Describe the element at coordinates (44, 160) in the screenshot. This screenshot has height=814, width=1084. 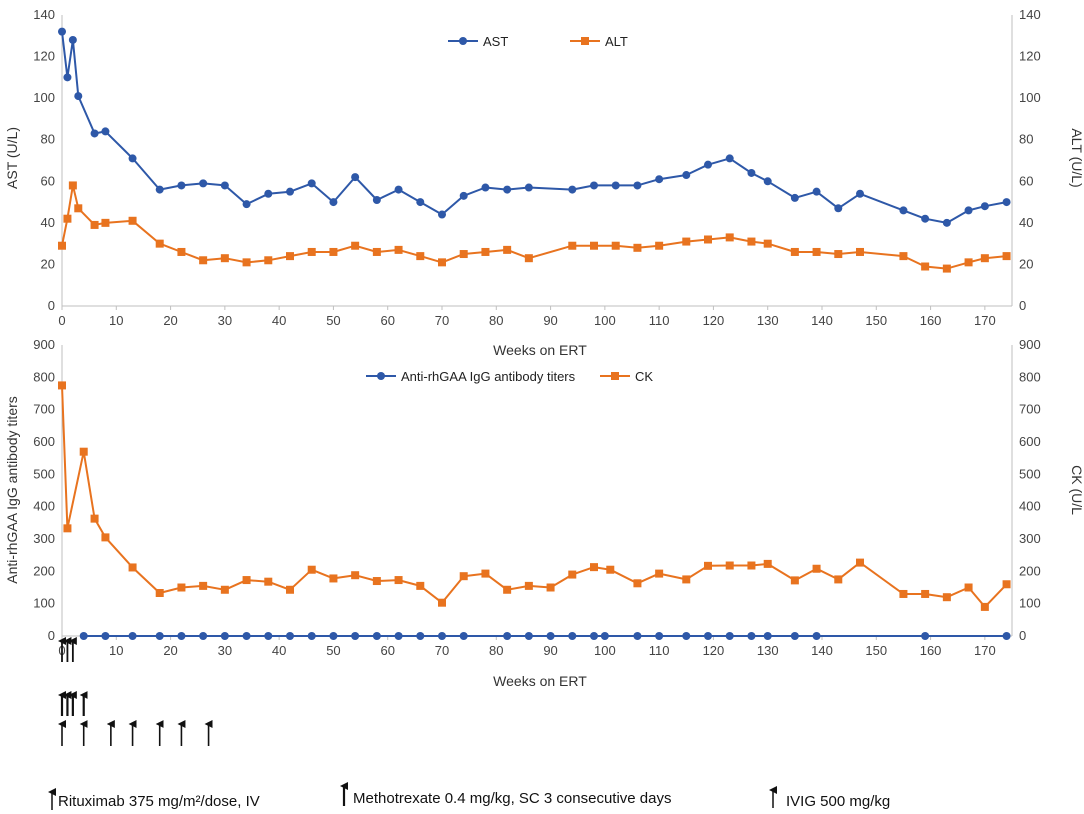
I see `ast-axis-ticks: 0 20 40 60 80 100 120 140` at that location.